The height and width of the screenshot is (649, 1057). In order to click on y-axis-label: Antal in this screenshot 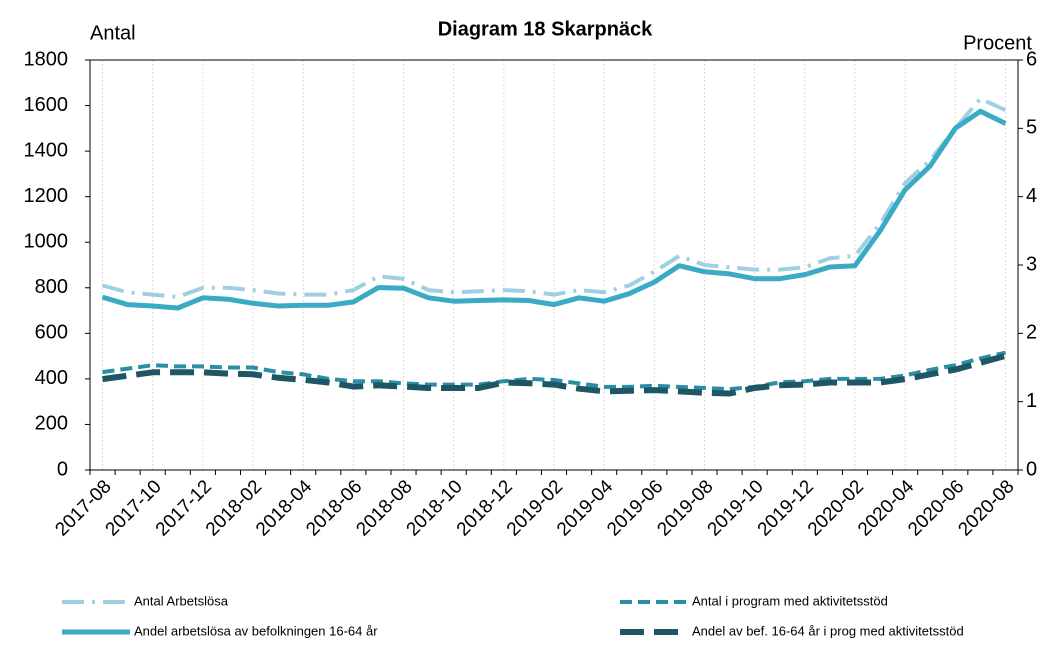, I will do `click(113, 33)`.